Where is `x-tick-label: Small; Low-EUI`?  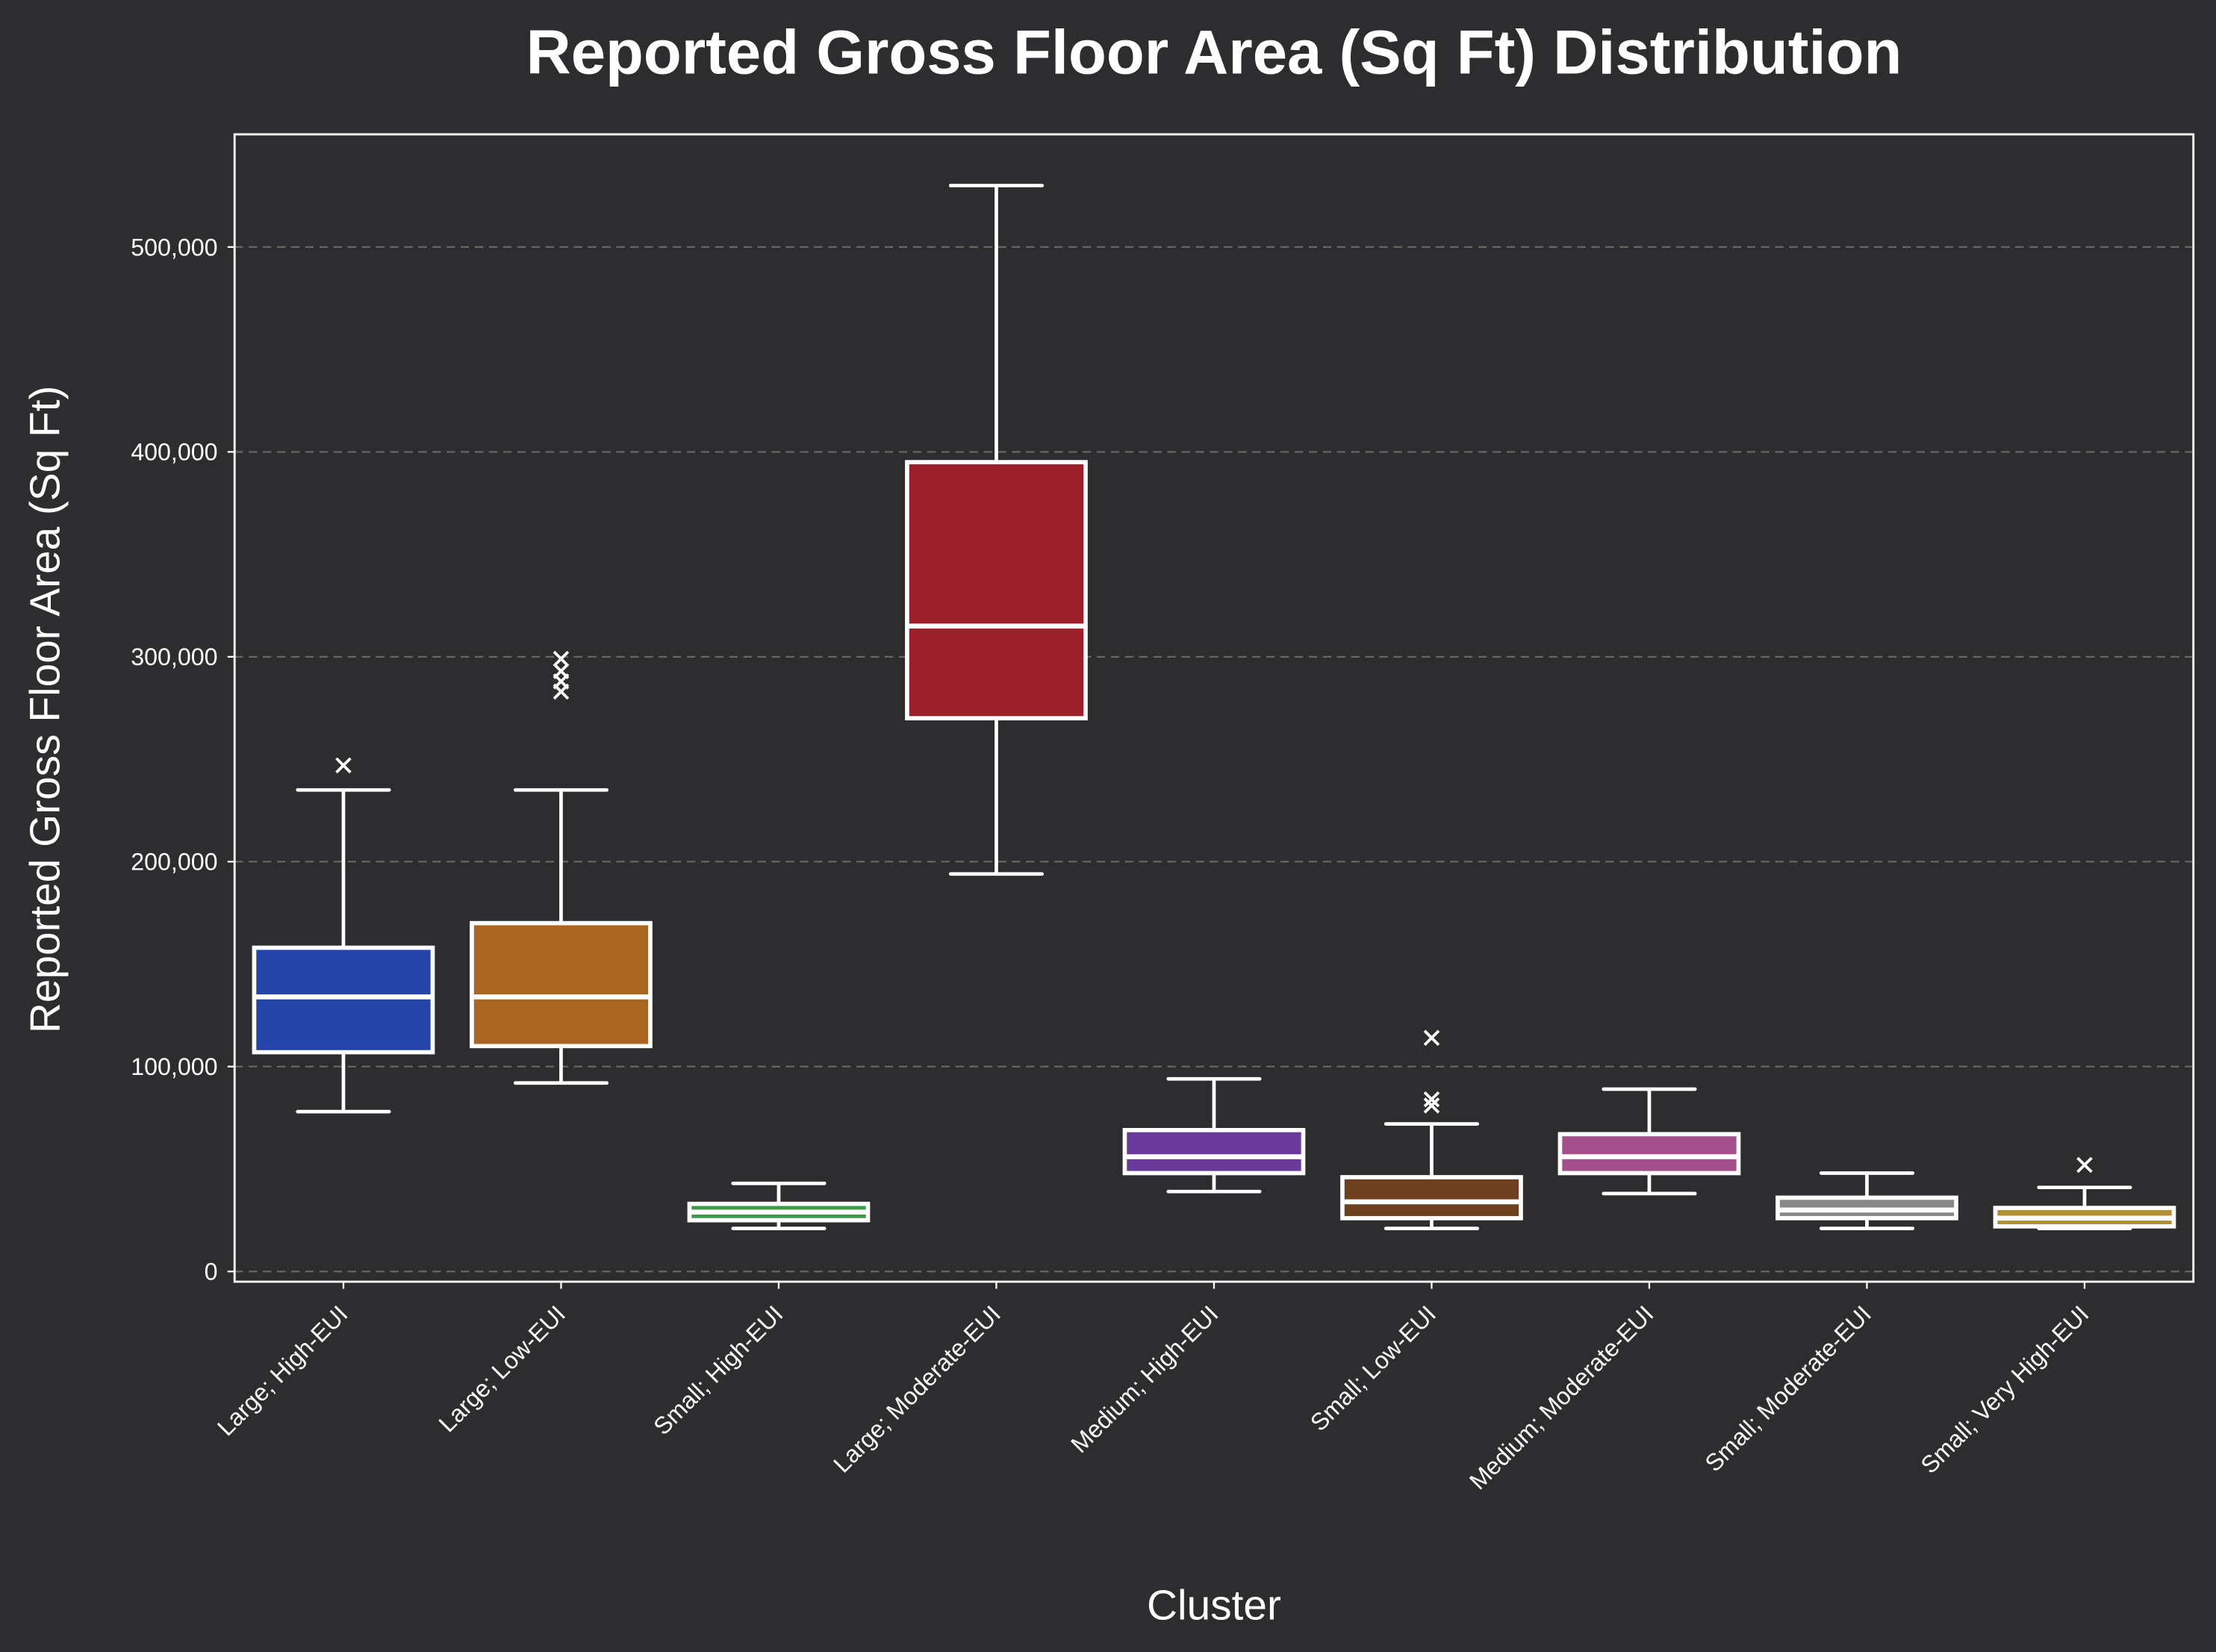
x-tick-label: Small; Low-EUI is located at coordinates (1373, 1368).